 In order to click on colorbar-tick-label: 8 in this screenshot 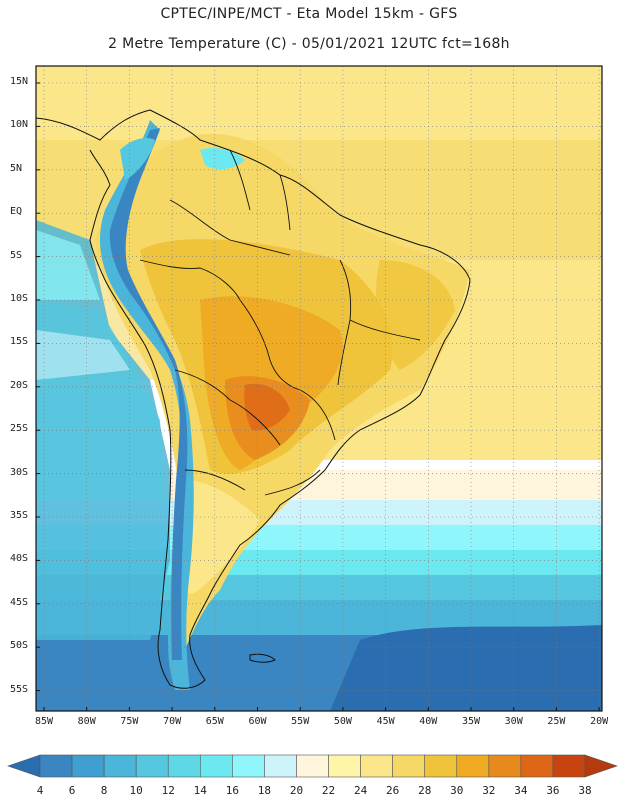, I will do `click(104, 790)`.